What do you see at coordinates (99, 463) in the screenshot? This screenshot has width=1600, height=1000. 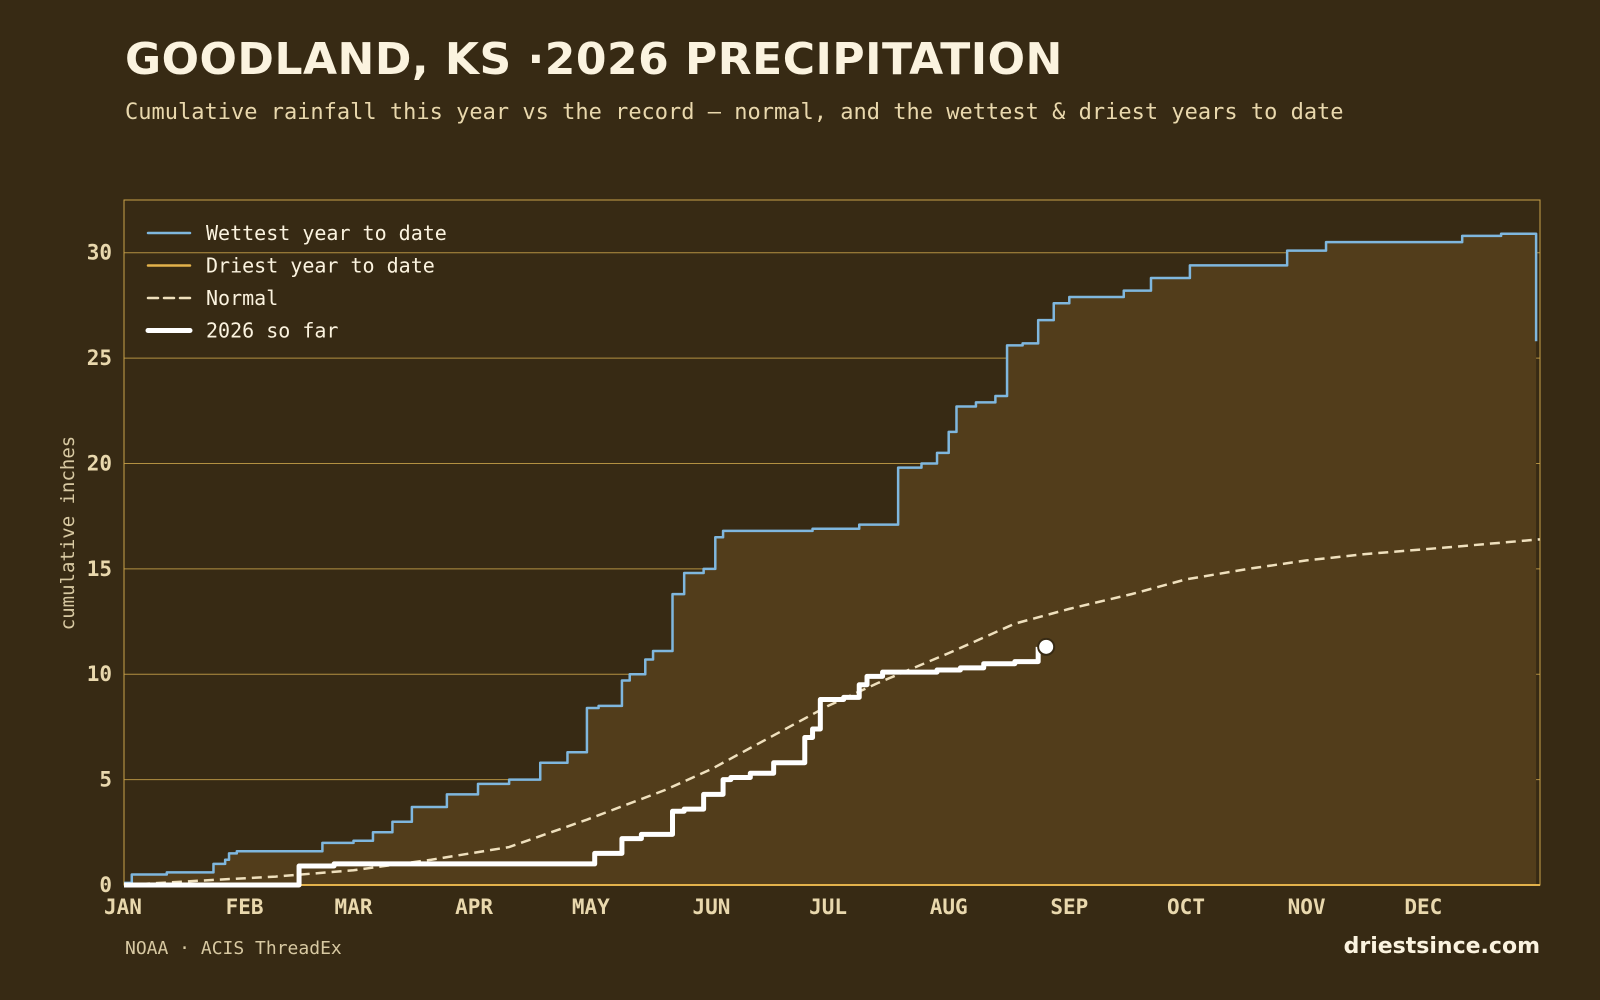 I see `y-tick-label: 20` at bounding box center [99, 463].